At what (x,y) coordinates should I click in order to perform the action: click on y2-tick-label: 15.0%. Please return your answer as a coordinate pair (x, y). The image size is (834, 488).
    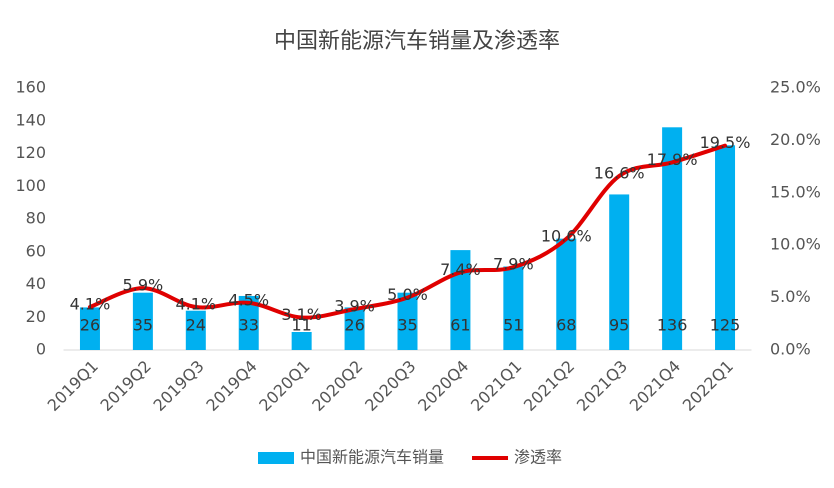
    Looking at the image, I should click on (795, 191).